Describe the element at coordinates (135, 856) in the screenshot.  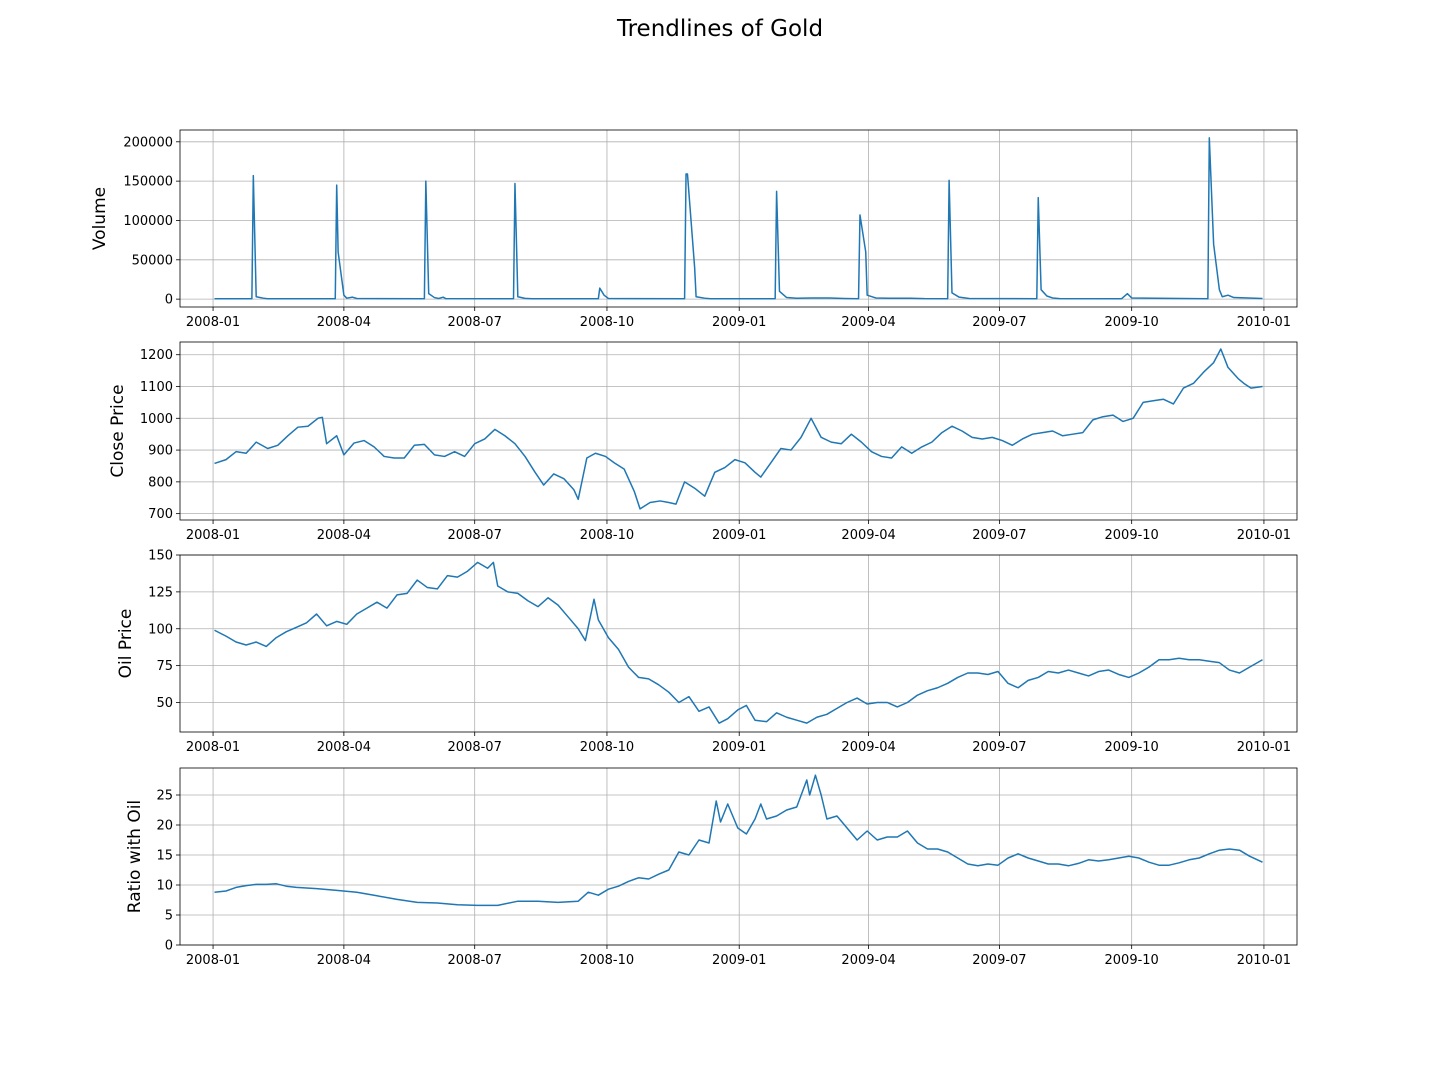
I see `y-axis-label: Ratio with Oil` at that location.